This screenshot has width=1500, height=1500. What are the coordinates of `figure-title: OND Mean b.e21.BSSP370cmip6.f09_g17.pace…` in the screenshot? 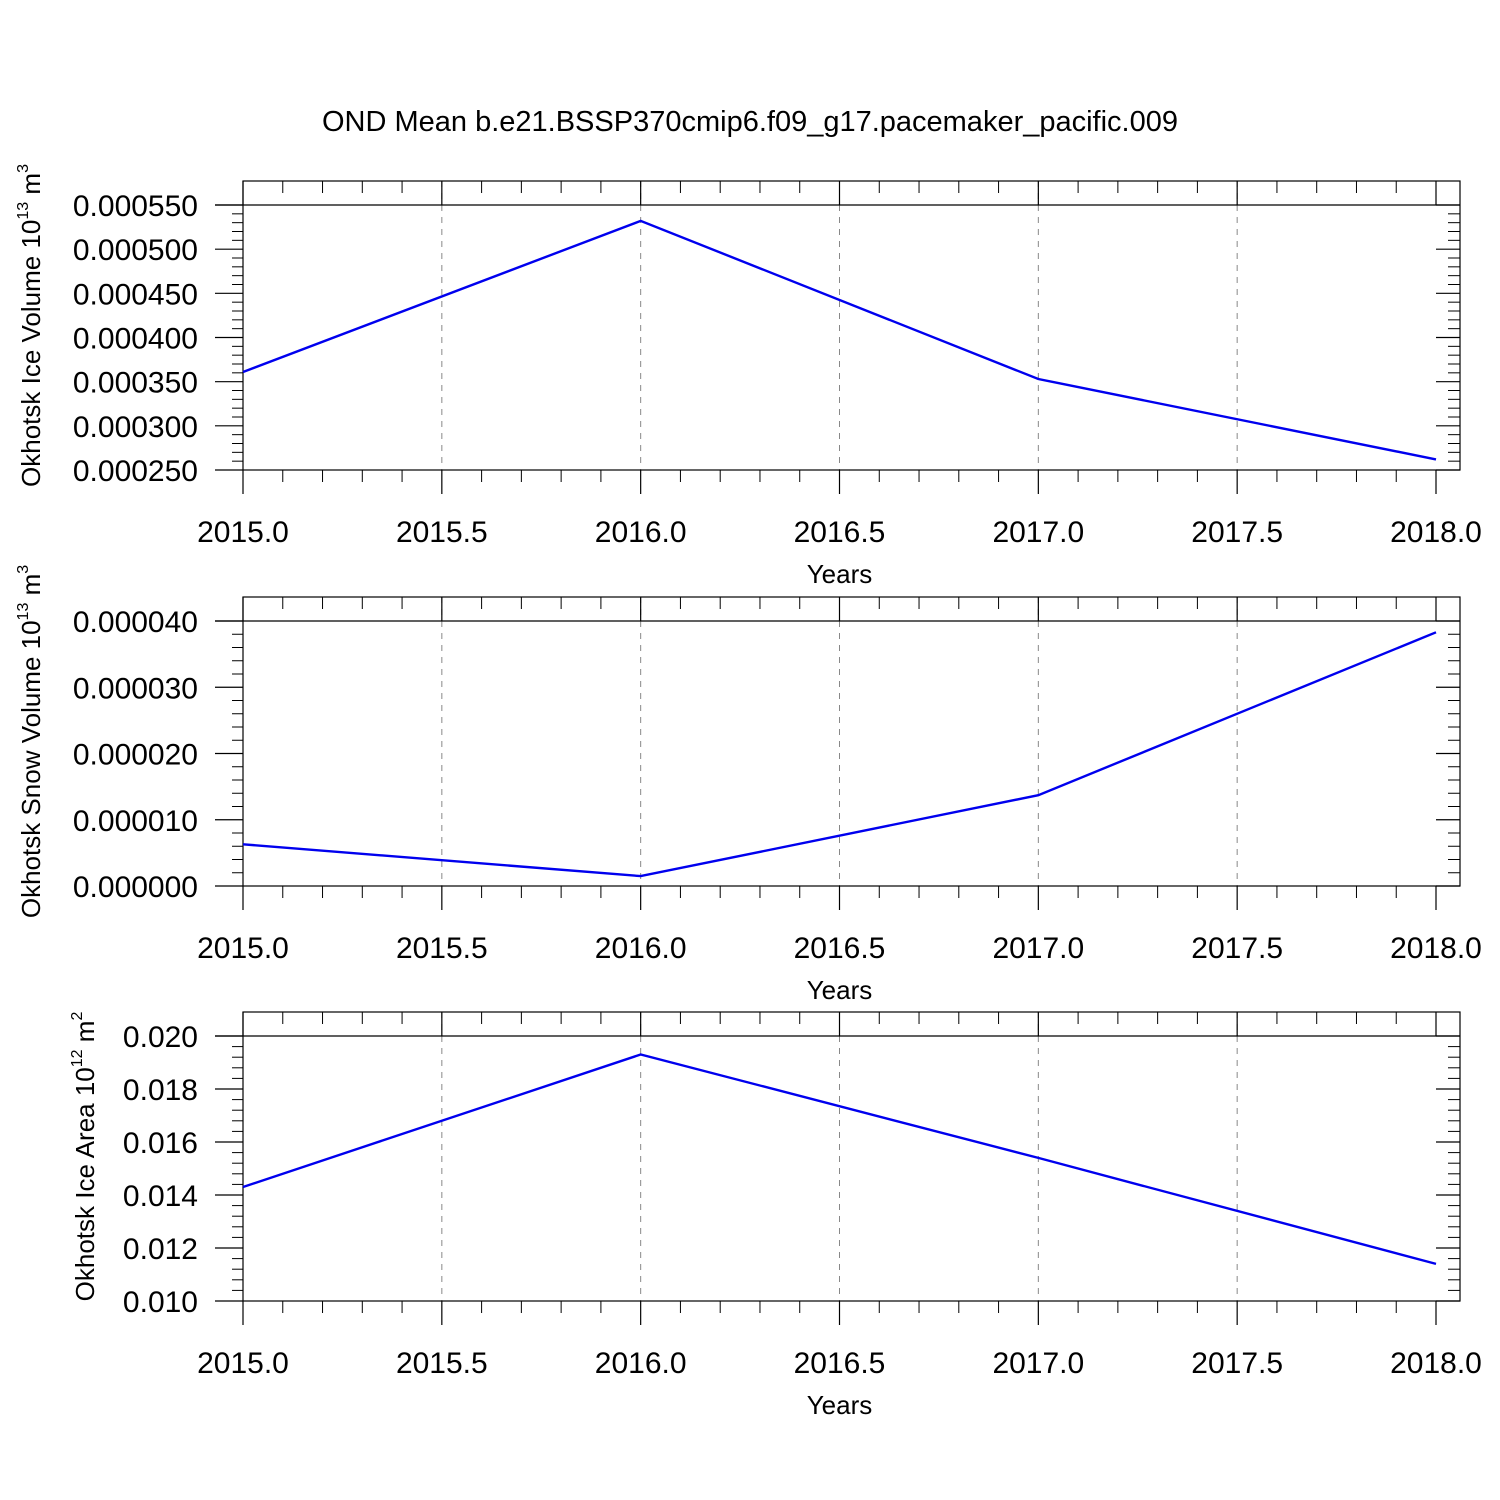 It's located at (750, 122).